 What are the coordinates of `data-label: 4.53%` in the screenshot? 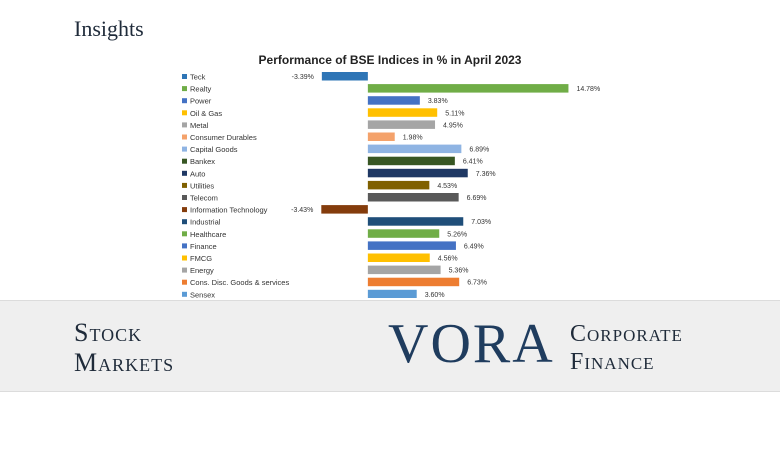 It's located at (447, 186).